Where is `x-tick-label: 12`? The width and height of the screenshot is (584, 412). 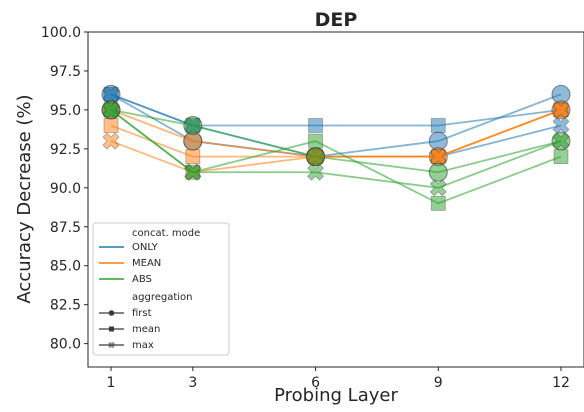
x-tick-label: 12 is located at coordinates (561, 383).